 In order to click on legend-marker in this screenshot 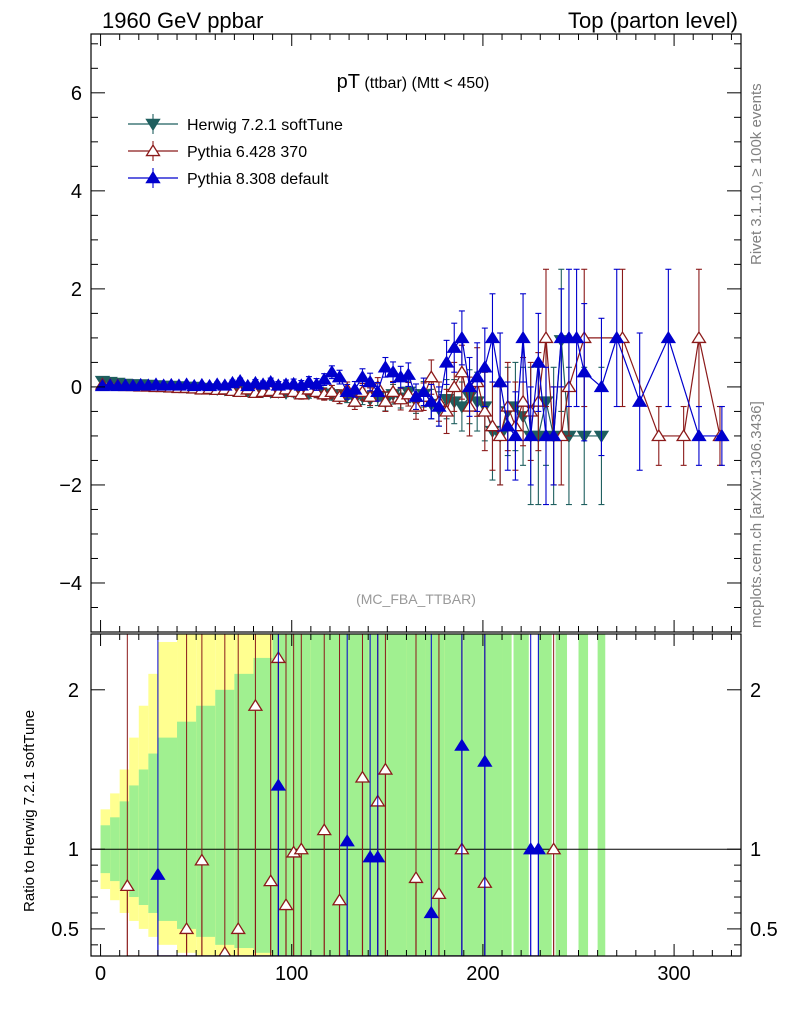, I will do `click(153, 177)`.